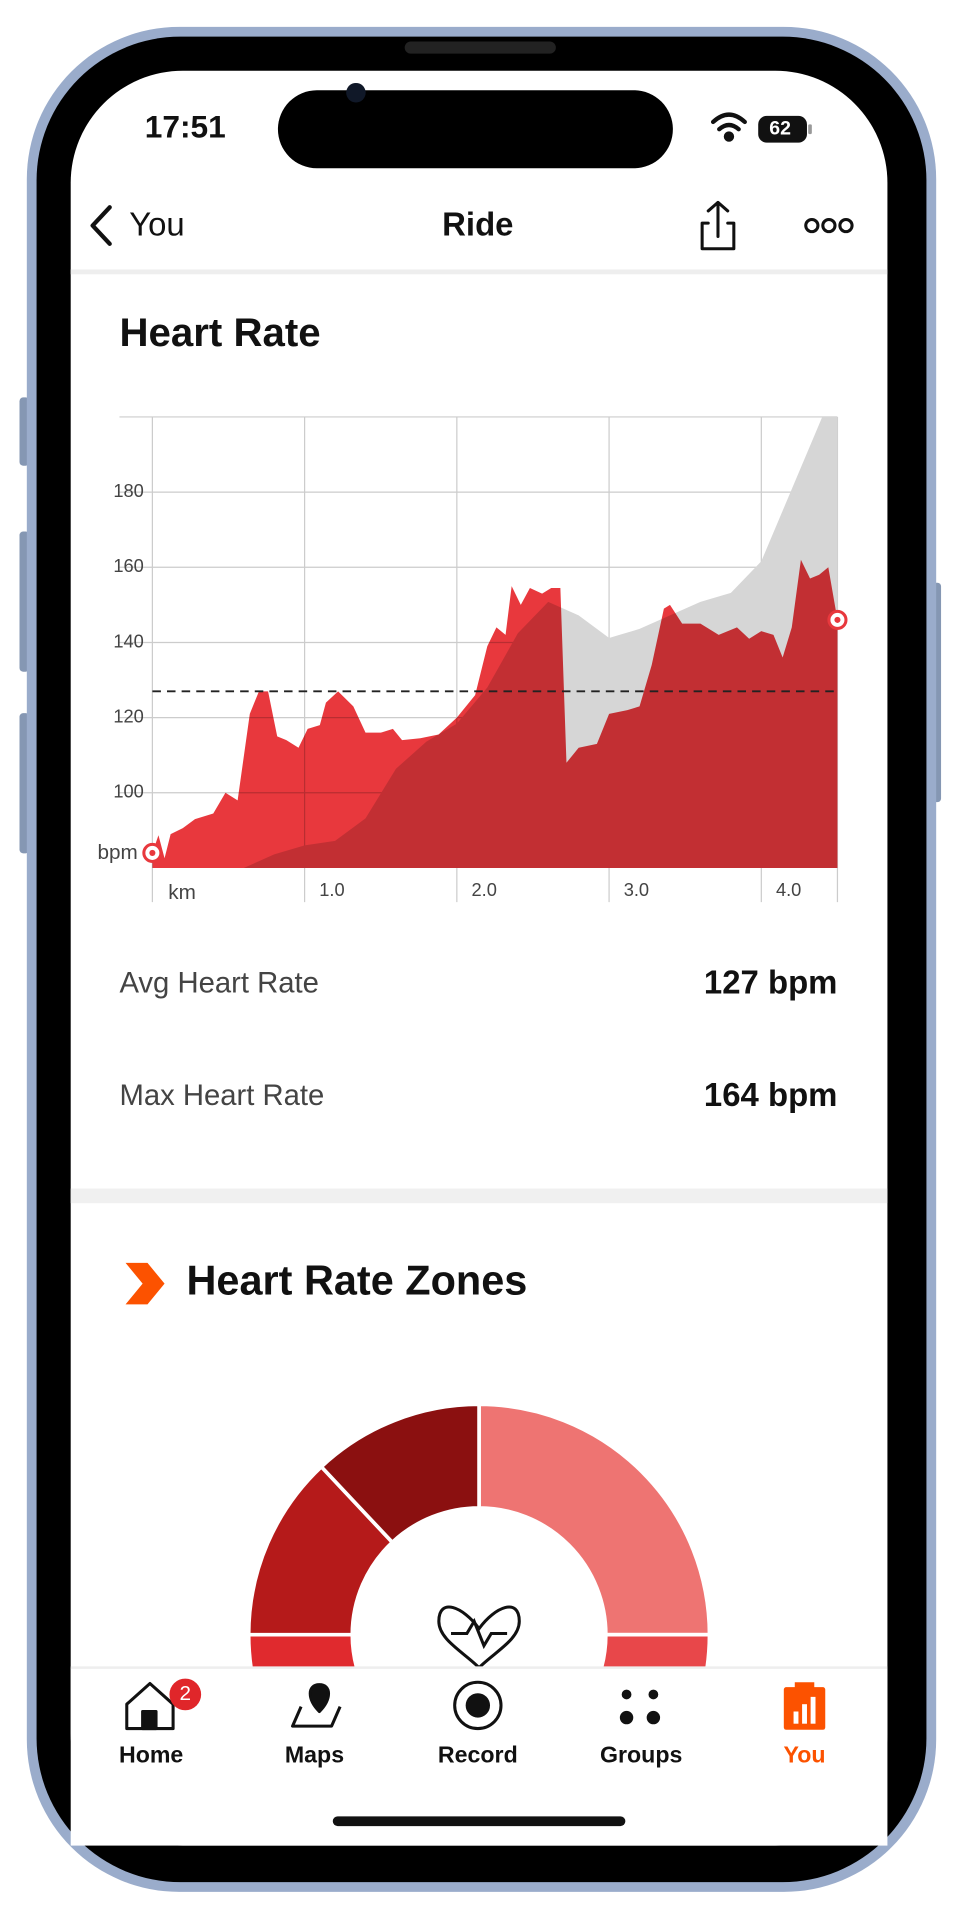 The width and height of the screenshot is (963, 1920). I want to click on tab-label: Home, so click(151, 1755).